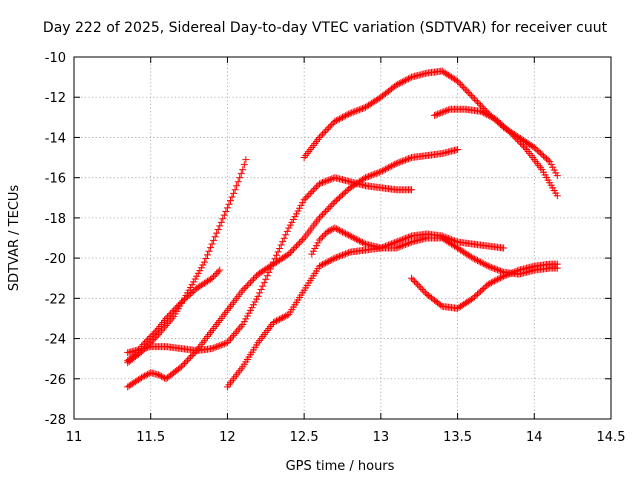 This screenshot has height=480, width=640. I want to click on x-tick-label: 14.5, so click(611, 437).